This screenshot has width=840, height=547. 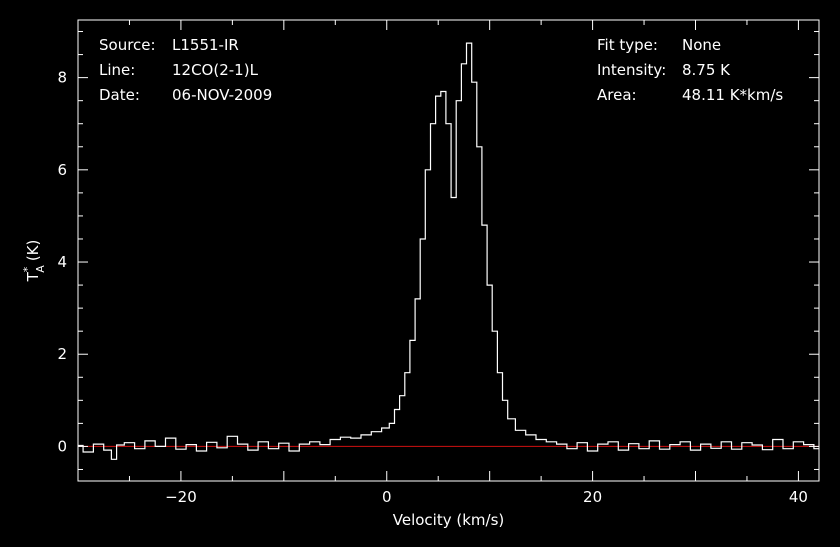 I want to click on annotation-value: L1551-IR, so click(x=205, y=45).